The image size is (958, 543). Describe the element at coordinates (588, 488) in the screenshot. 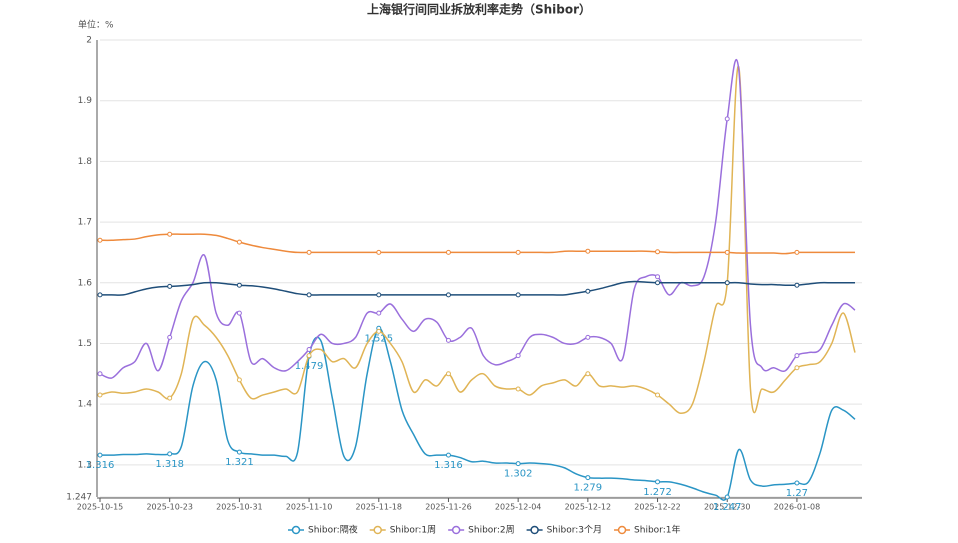

I see `data-label: 1.279` at that location.